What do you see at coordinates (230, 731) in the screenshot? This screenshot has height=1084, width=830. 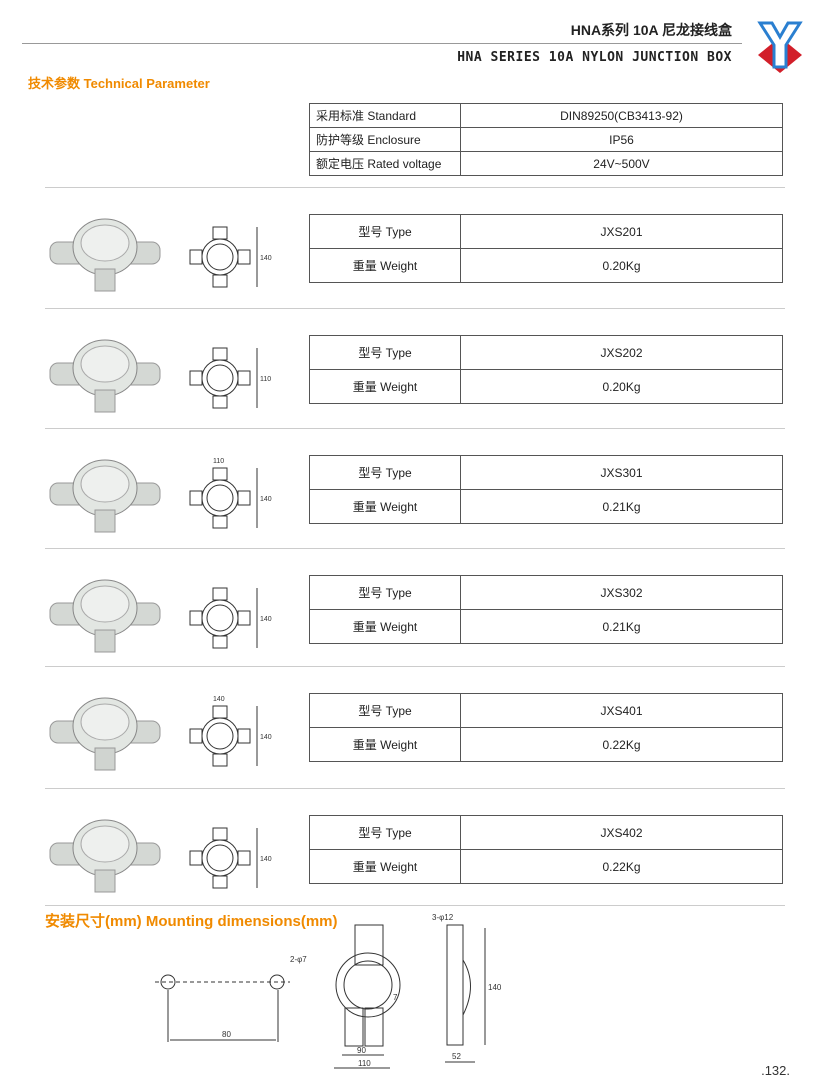 I see `dimension-drawing: 140 140` at bounding box center [230, 731].